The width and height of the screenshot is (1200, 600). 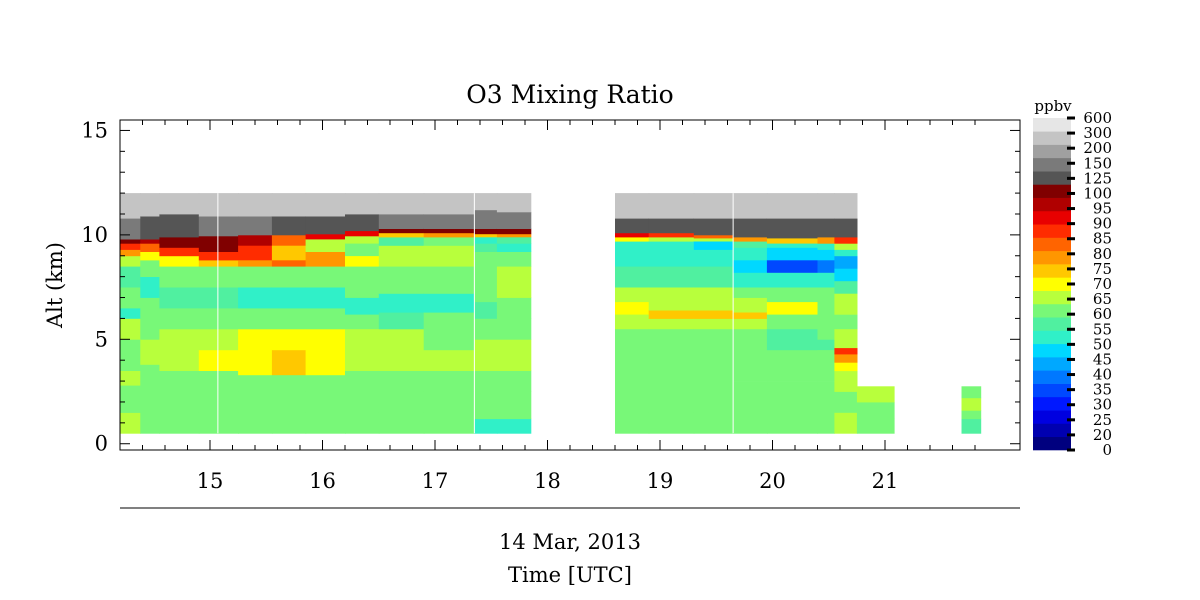 What do you see at coordinates (1102, 254) in the screenshot?
I see `colorbar-label: 80` at bounding box center [1102, 254].